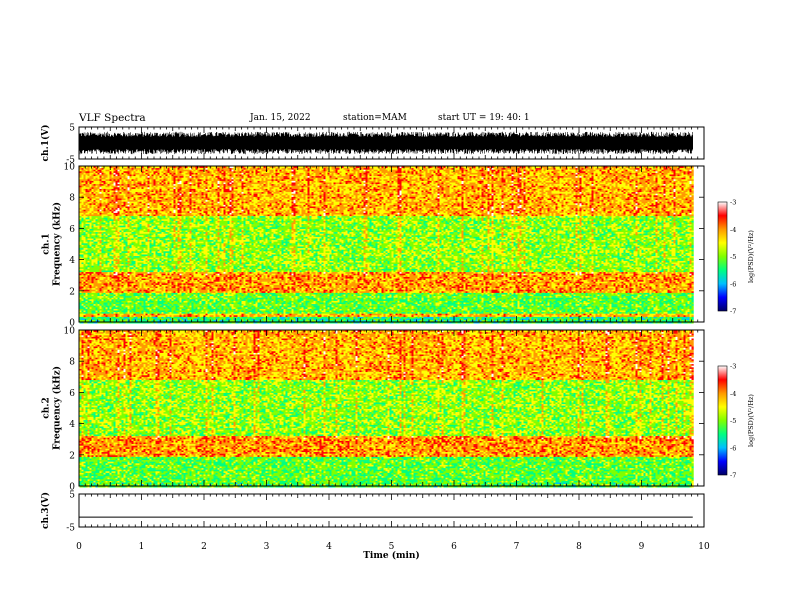 This screenshot has width=792, height=612. What do you see at coordinates (579, 547) in the screenshot?
I see `x-tick-label: 8` at bounding box center [579, 547].